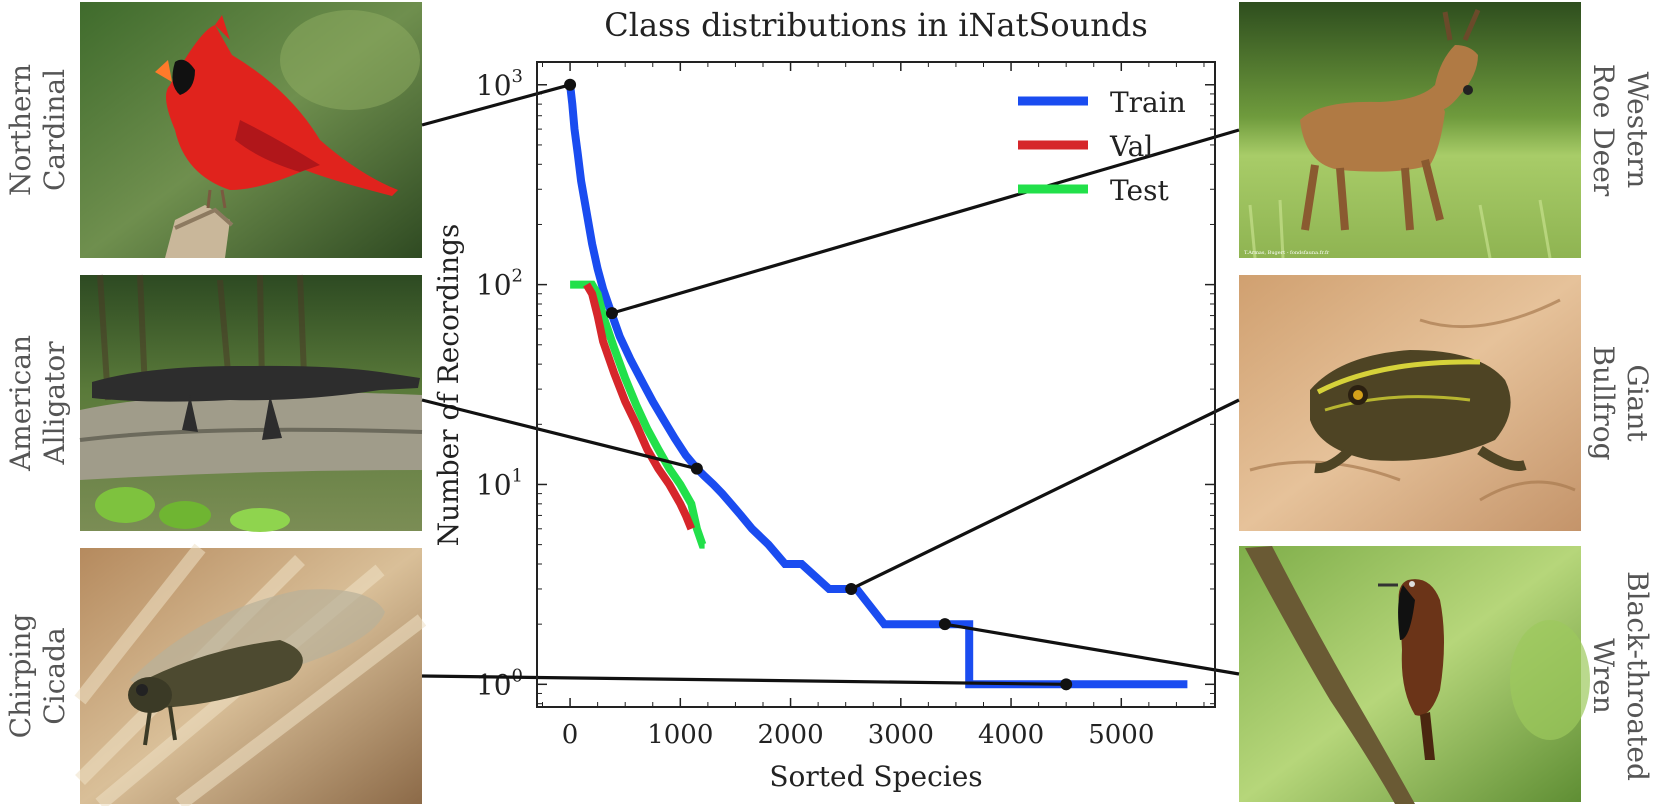  What do you see at coordinates (20, 403) in the screenshot?
I see `label-line-1: American` at bounding box center [20, 403].